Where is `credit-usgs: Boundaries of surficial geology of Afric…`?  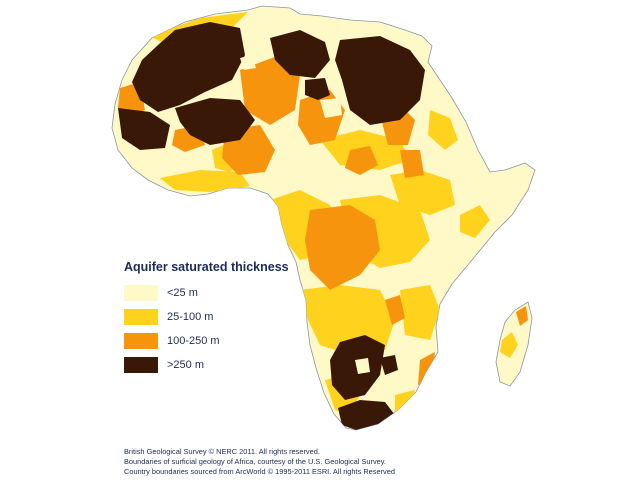
credit-usgs: Boundaries of surficial geology of Afric… is located at coordinates (255, 461).